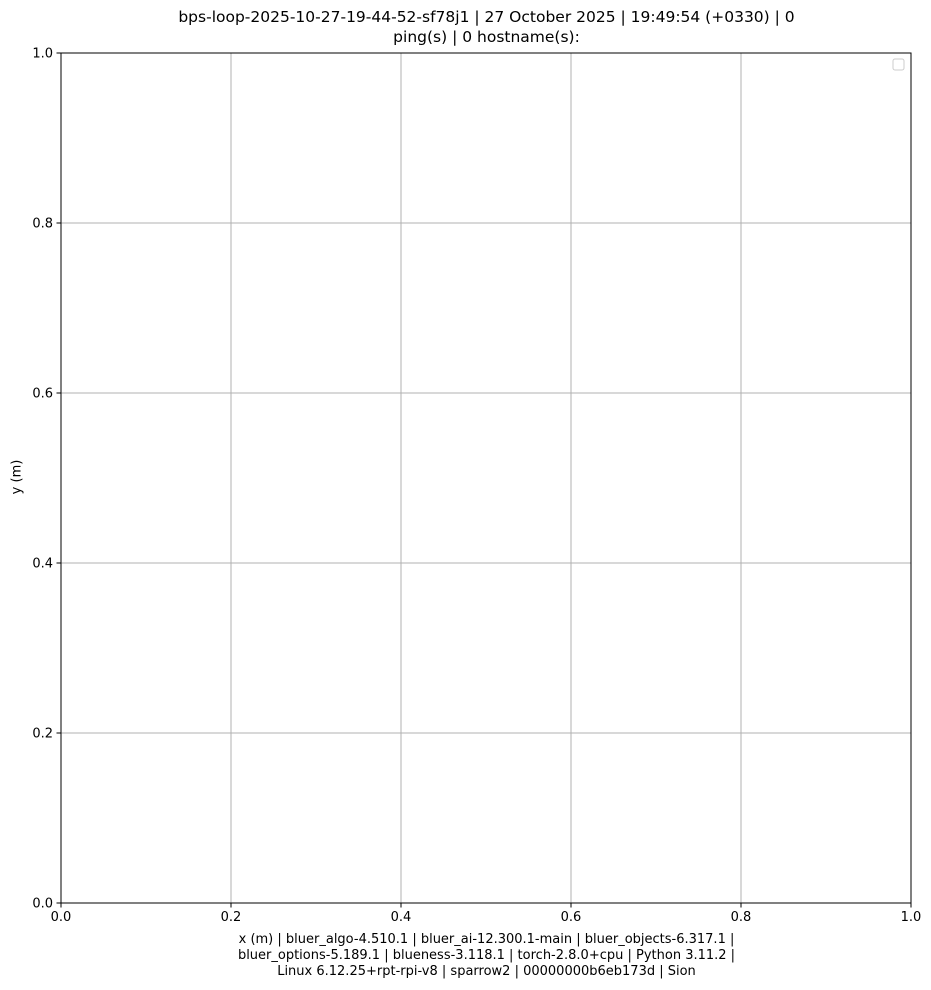 Image resolution: width=931 pixels, height=990 pixels. What do you see at coordinates (42, 734) in the screenshot?
I see `y-tick-label: 0.2` at bounding box center [42, 734].